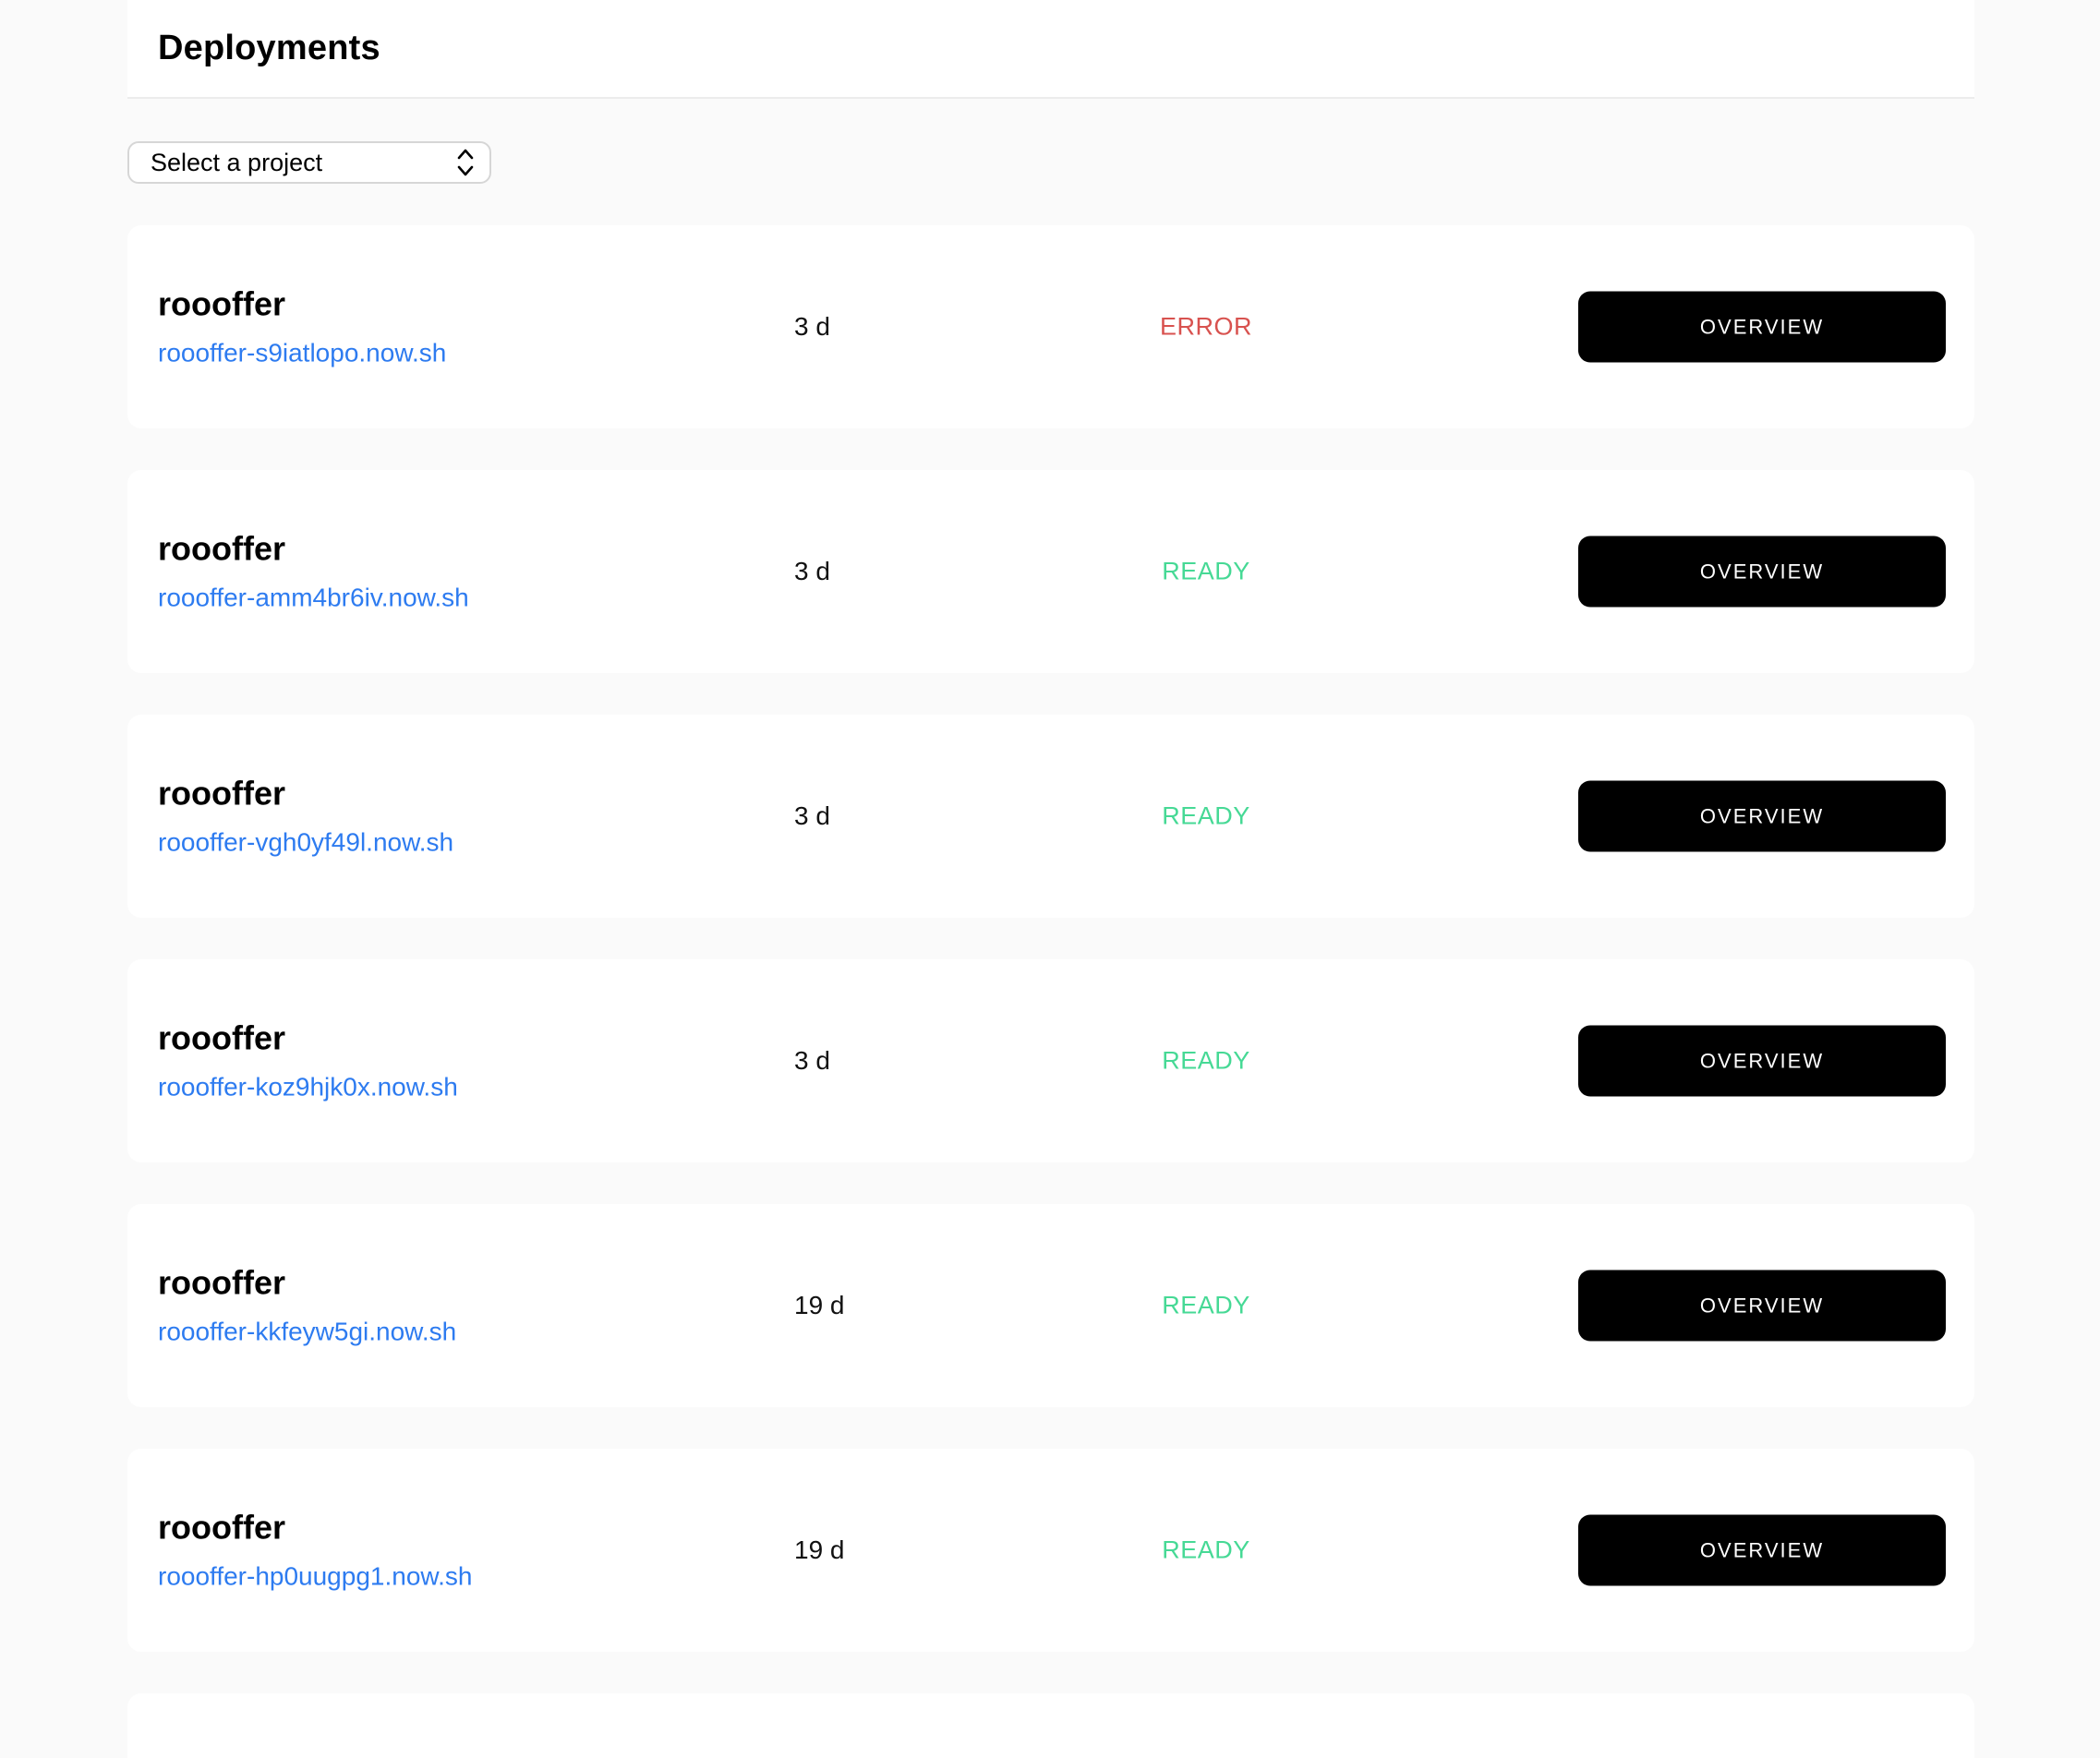 The width and height of the screenshot is (2100, 1758). I want to click on project-select: Select a project, so click(309, 162).